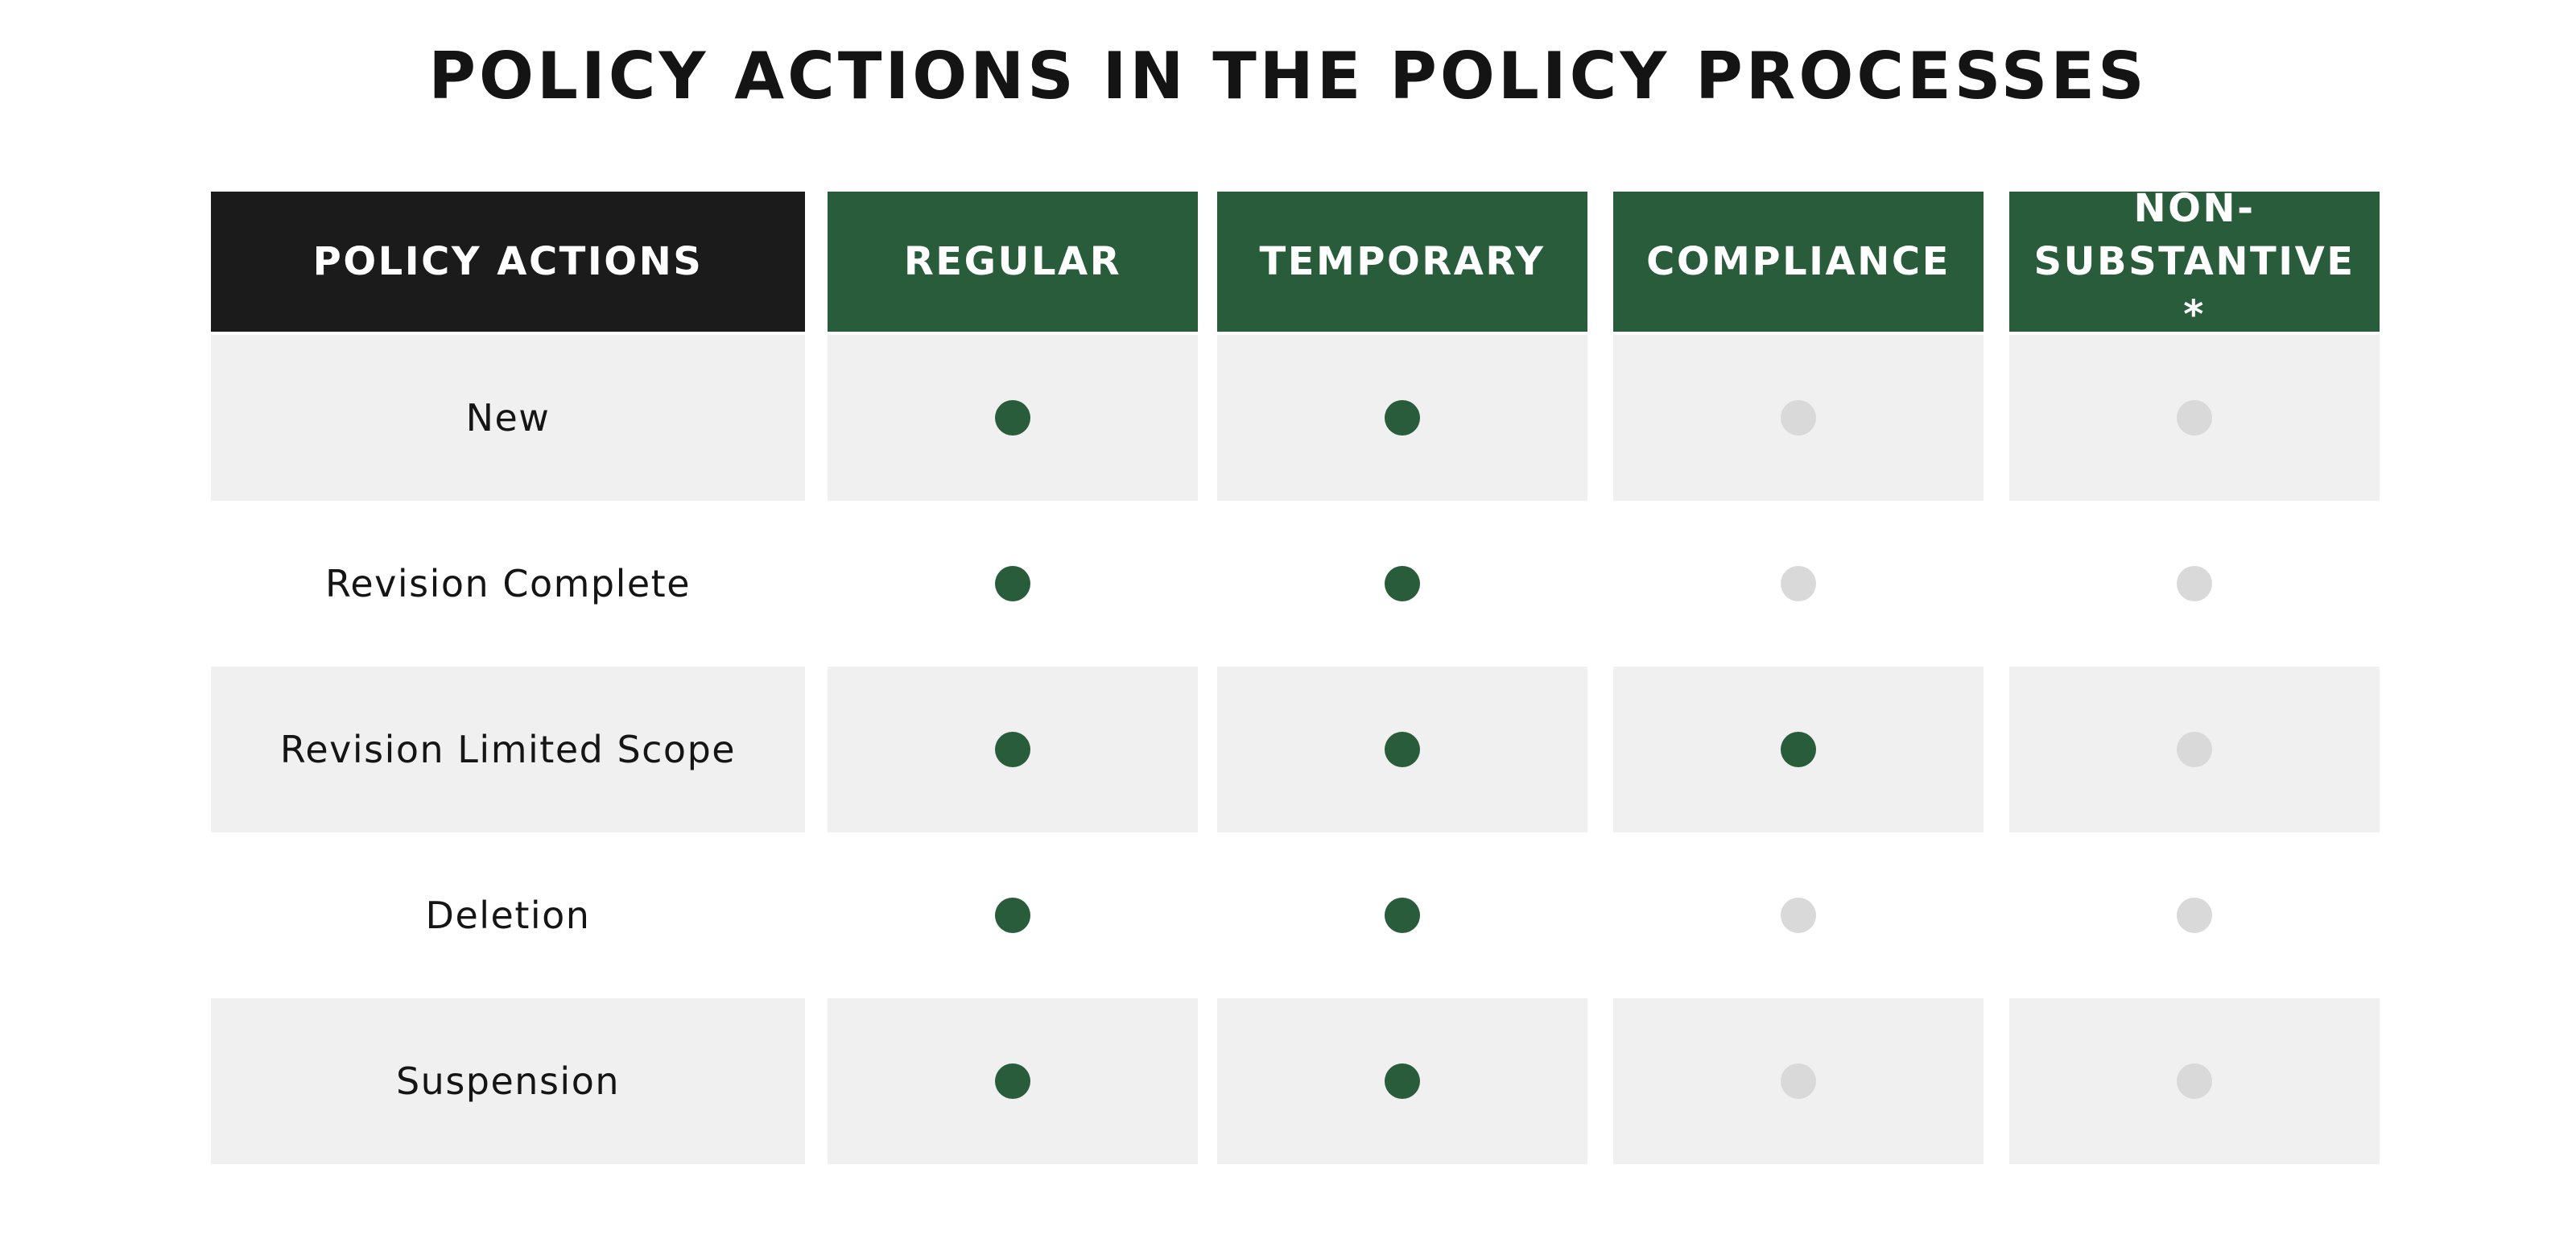 The height and width of the screenshot is (1243, 2576). I want to click on column-header: TEMPORARY, so click(1402, 262).